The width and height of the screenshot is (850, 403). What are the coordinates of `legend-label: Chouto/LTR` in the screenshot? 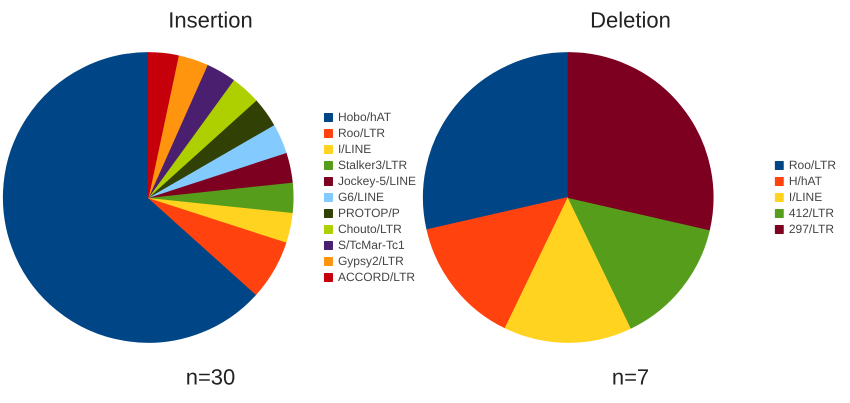 It's located at (370, 229).